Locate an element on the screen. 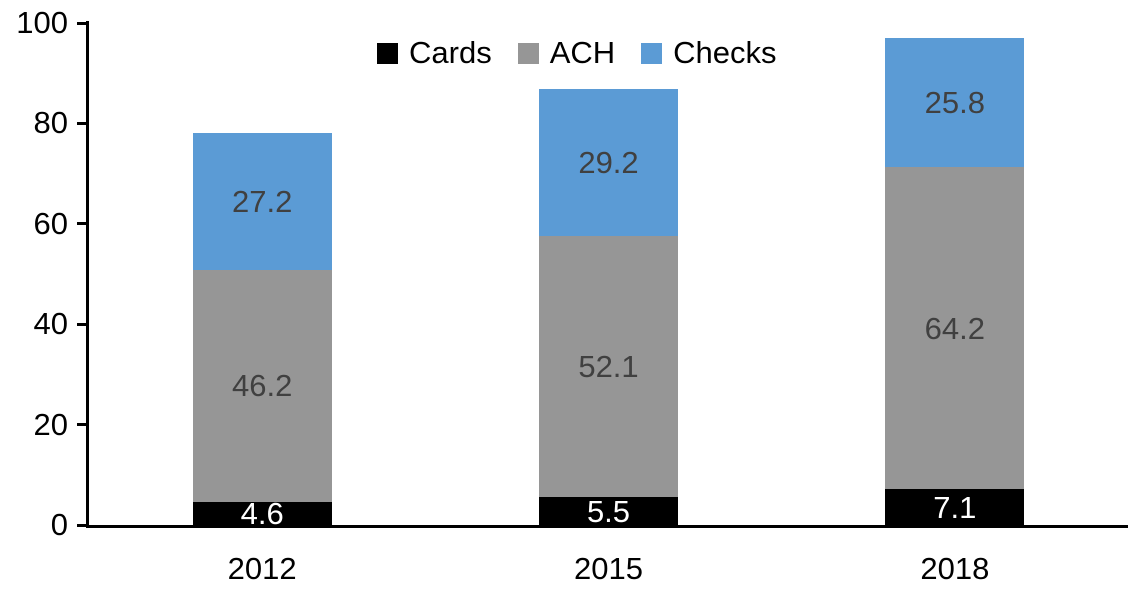 The image size is (1134, 599). legend-item-cards: Cards is located at coordinates (434, 53).